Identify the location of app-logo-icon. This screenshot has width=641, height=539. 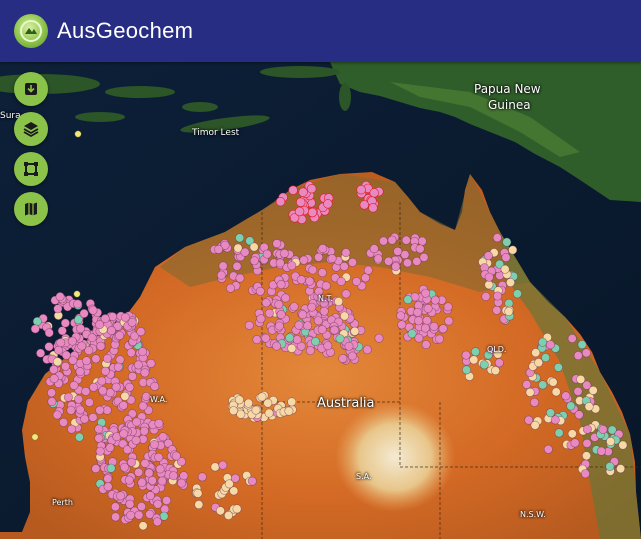
(31, 31).